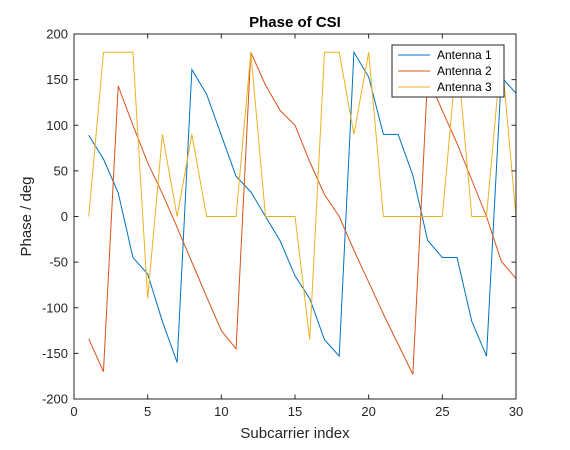  I want to click on y-tick-label: 200, so click(57, 34).